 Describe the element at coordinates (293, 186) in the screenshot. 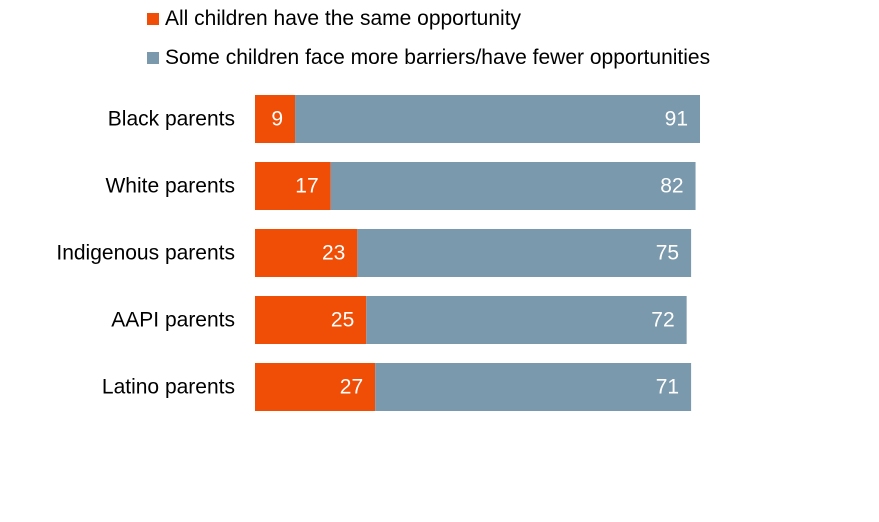

I see `bar-same-opportunity-white-parents` at that location.